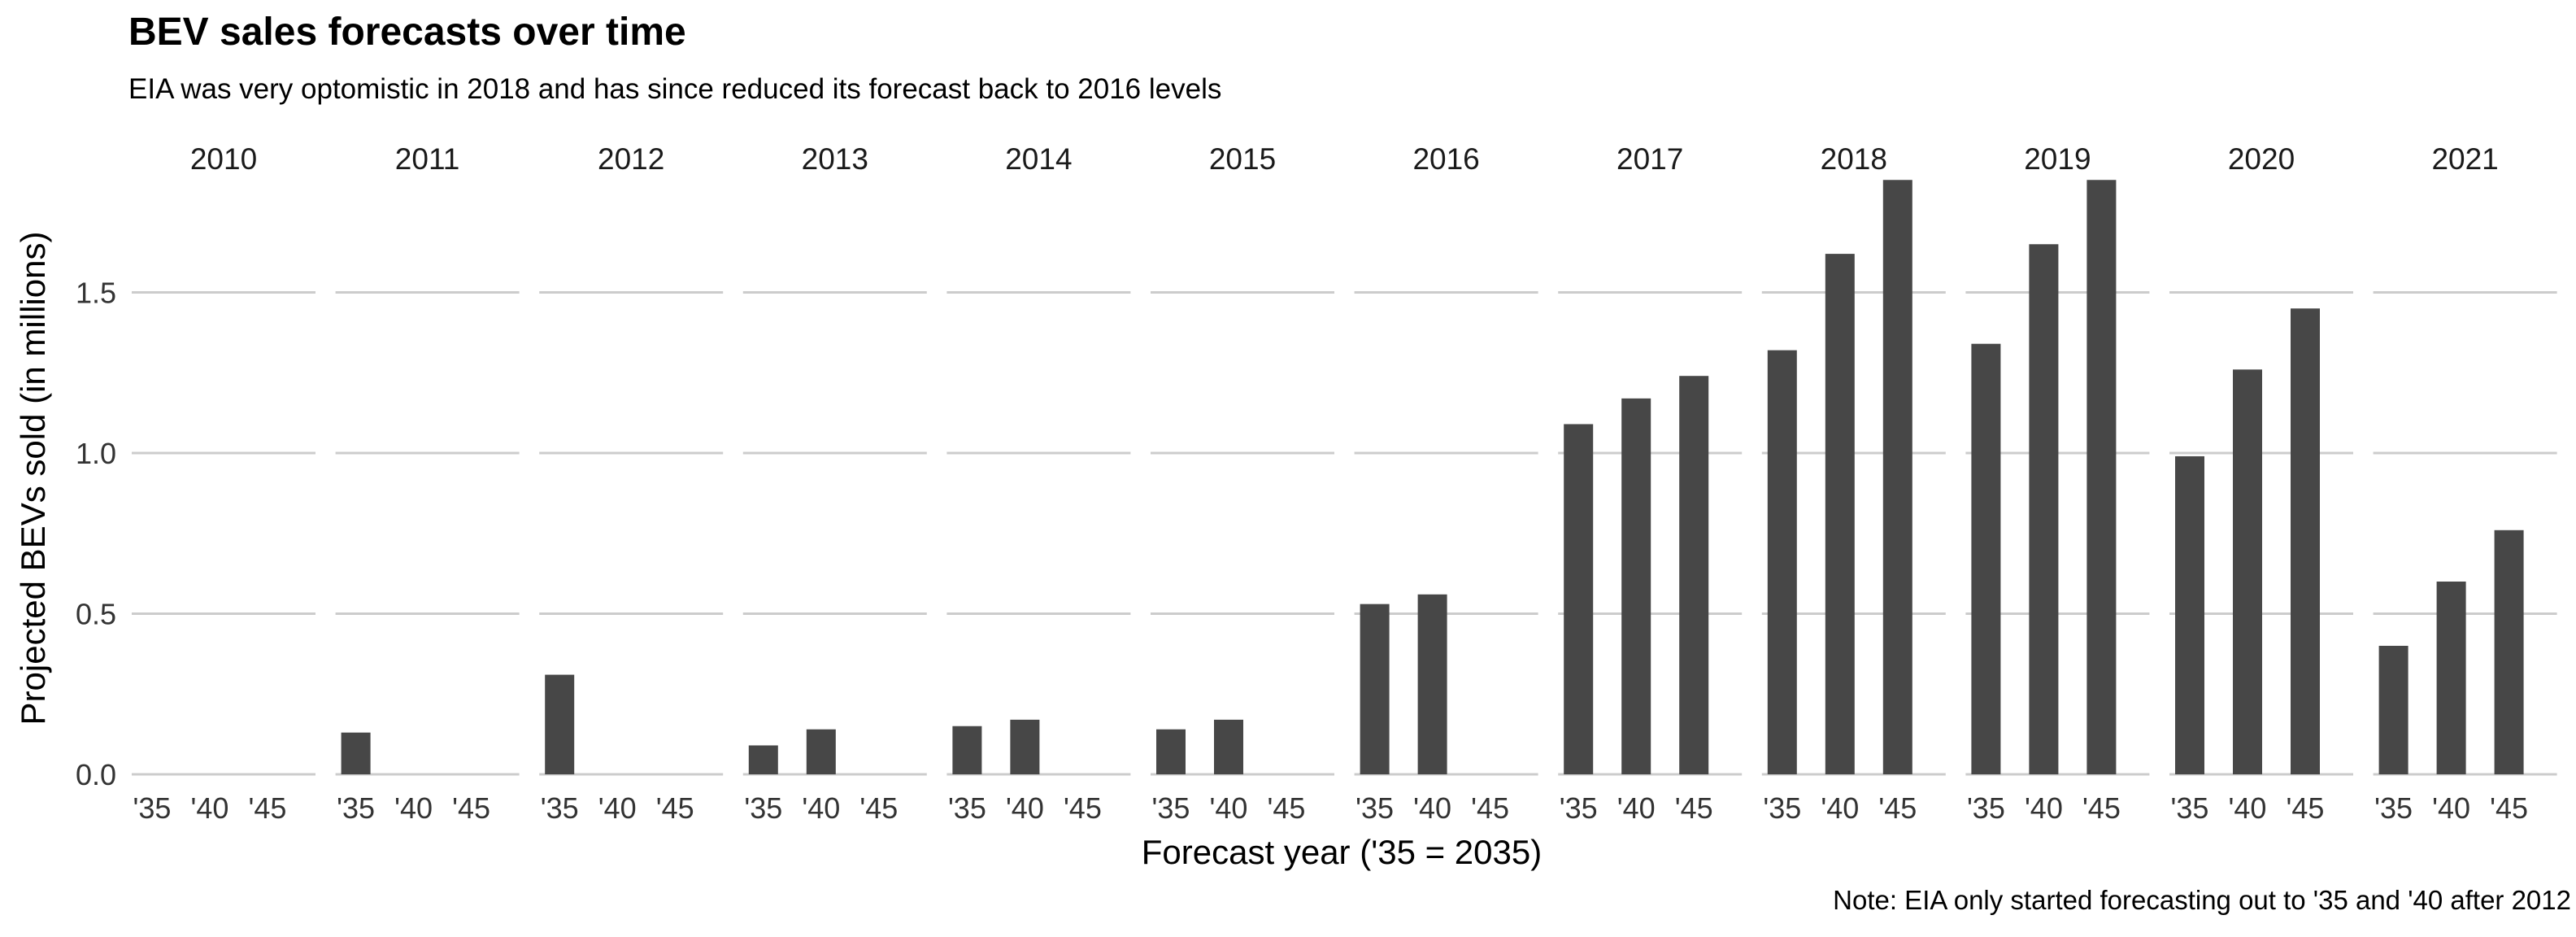  Describe the element at coordinates (96, 454) in the screenshot. I see `y-tick-label: 1.0` at that location.